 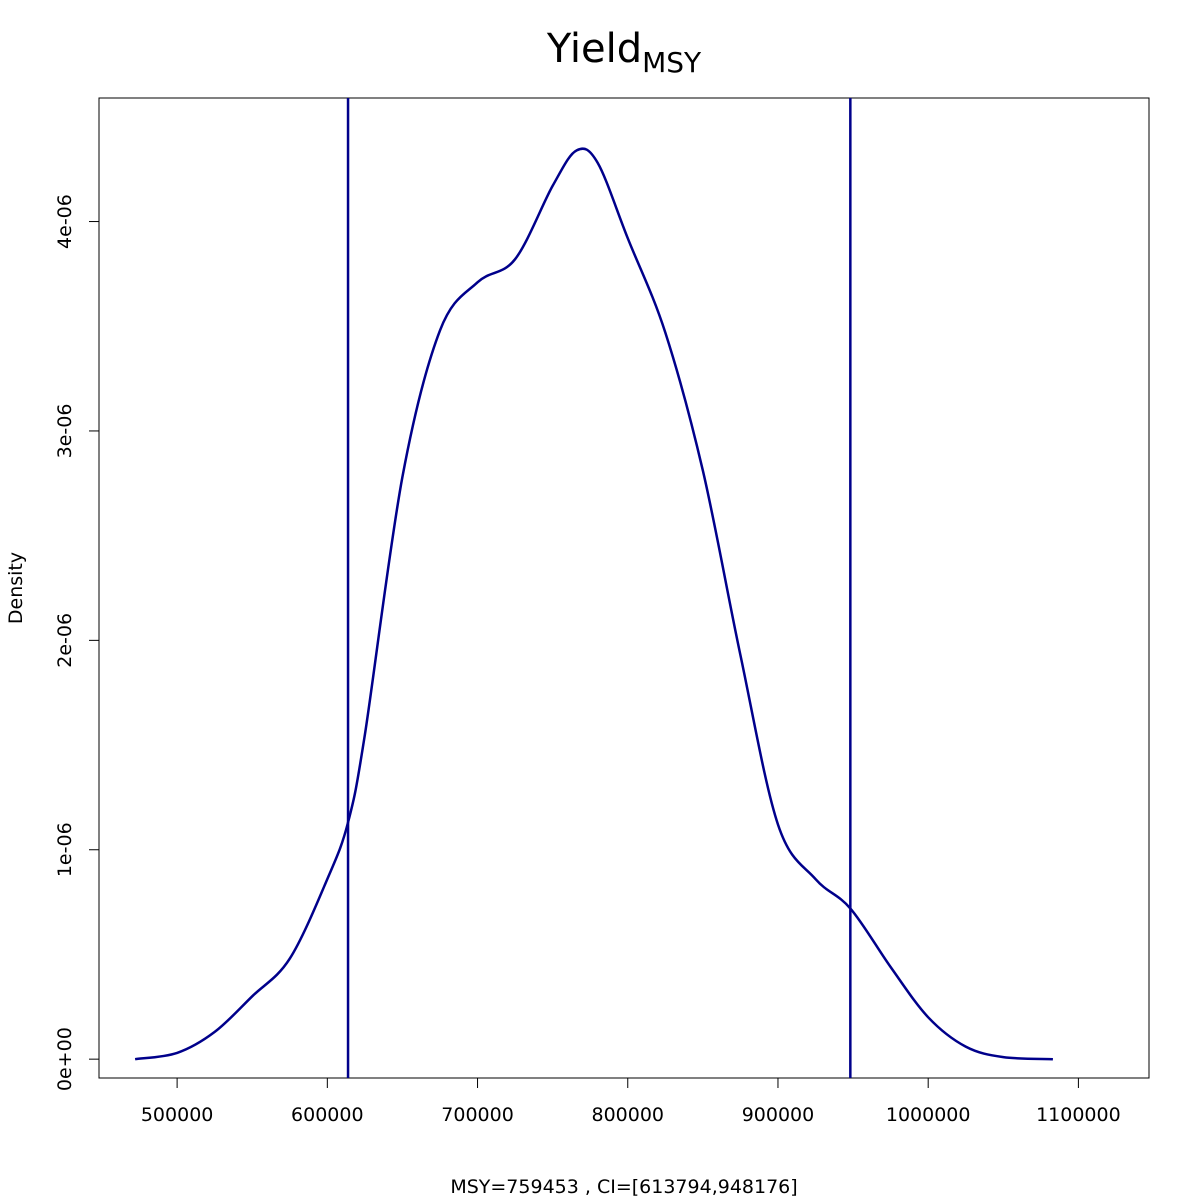 What do you see at coordinates (65, 1059) in the screenshot?
I see `y-tick-label: 0e+00` at bounding box center [65, 1059].